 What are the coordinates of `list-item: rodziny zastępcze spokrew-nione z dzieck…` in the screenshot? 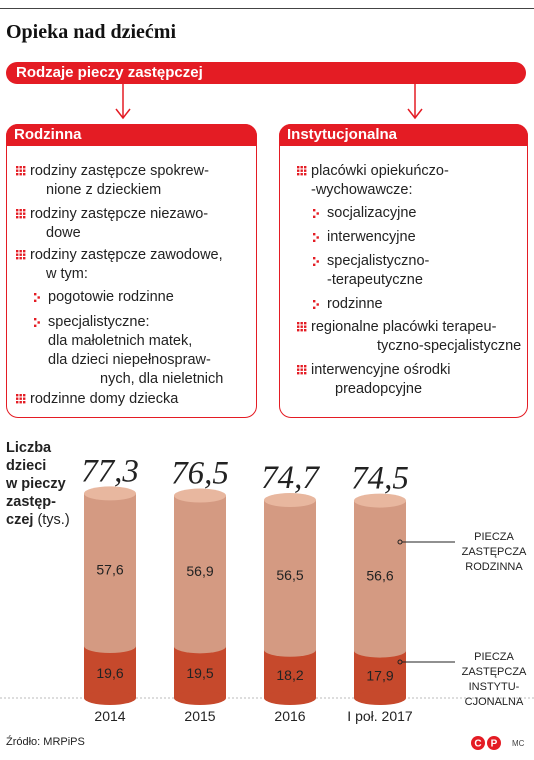 It's located at (119, 181).